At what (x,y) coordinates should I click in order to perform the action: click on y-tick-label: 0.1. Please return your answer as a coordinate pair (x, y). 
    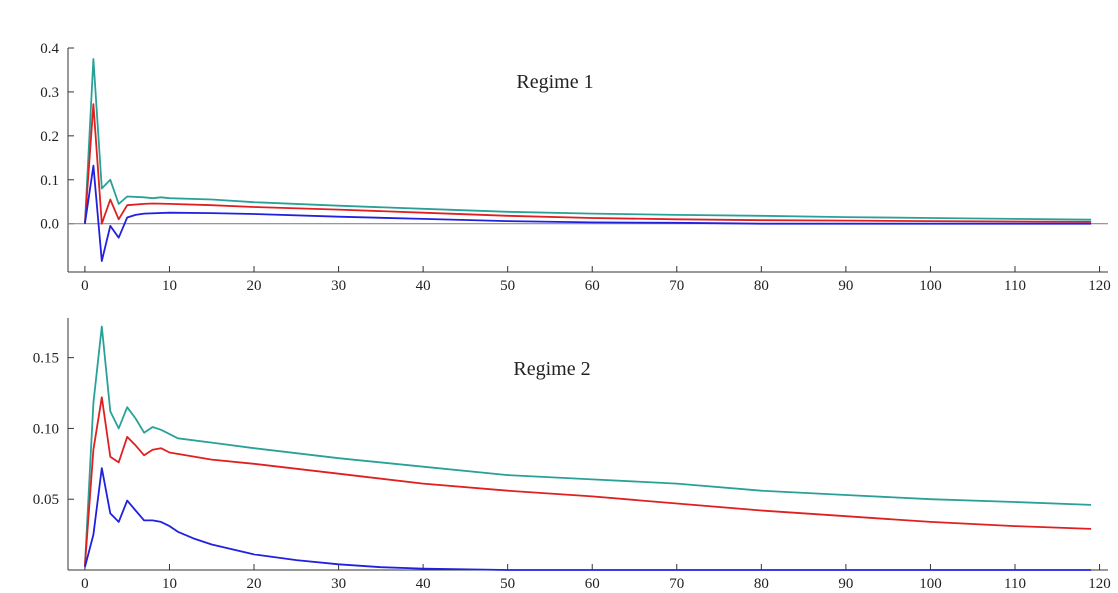
    Looking at the image, I should click on (49, 181).